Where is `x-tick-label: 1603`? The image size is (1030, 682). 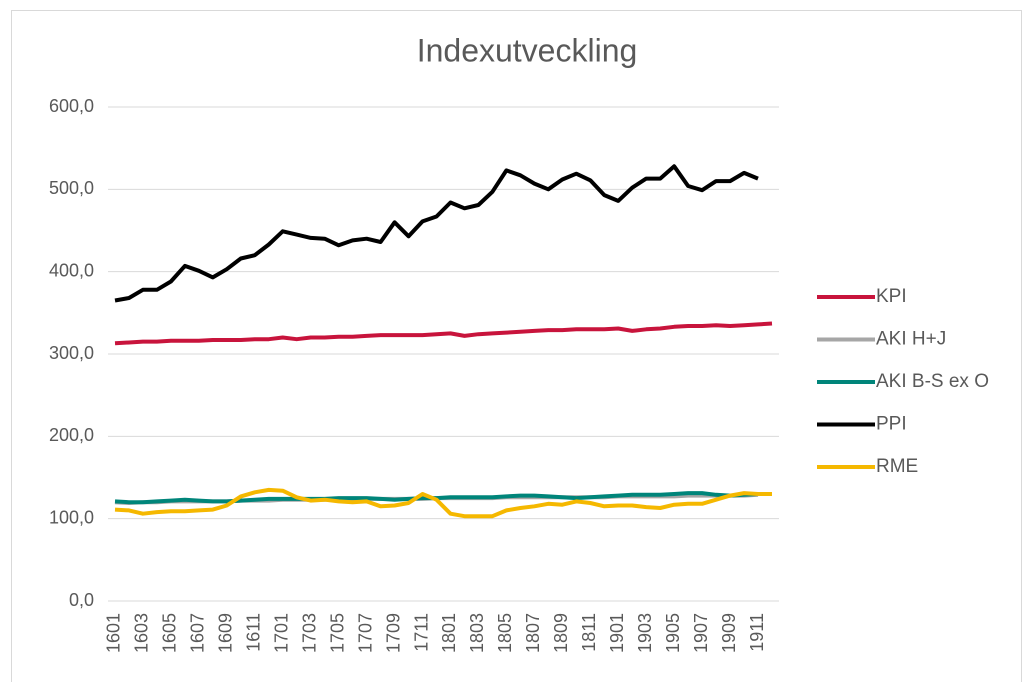
x-tick-label: 1603 is located at coordinates (142, 633).